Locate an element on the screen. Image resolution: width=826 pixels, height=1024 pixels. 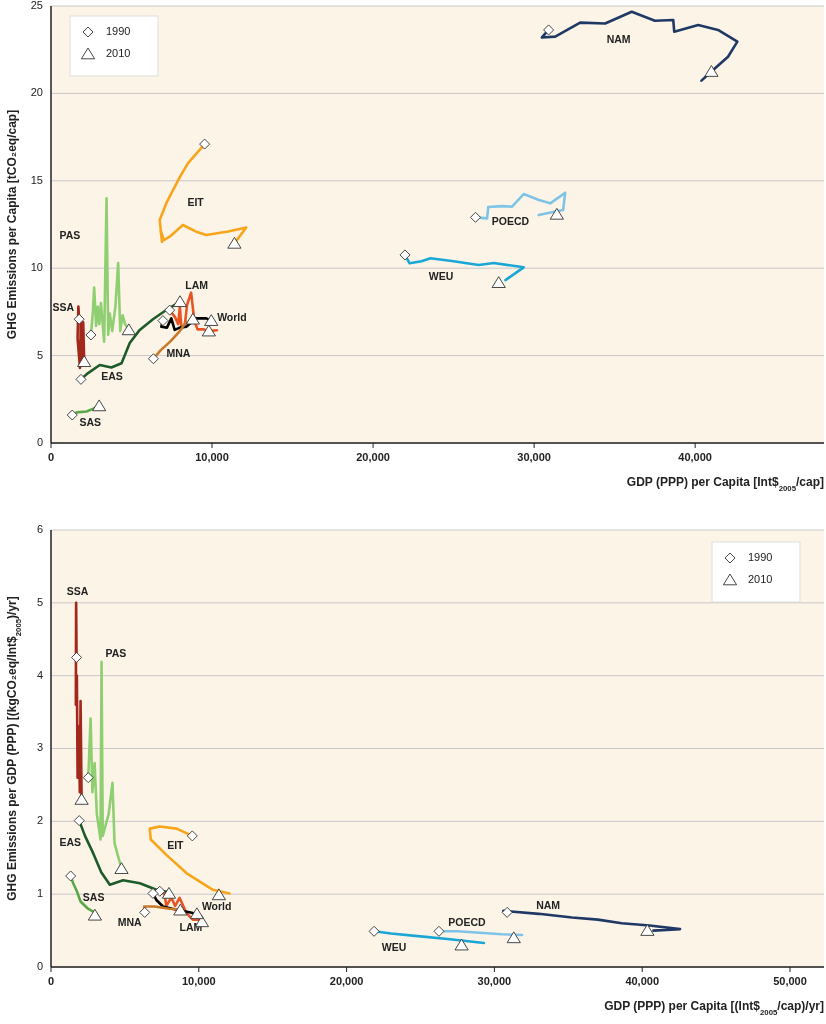
y-axis-title: GHG Emissions per Capita [tCO₂eq/cap] is located at coordinates (12, 224).